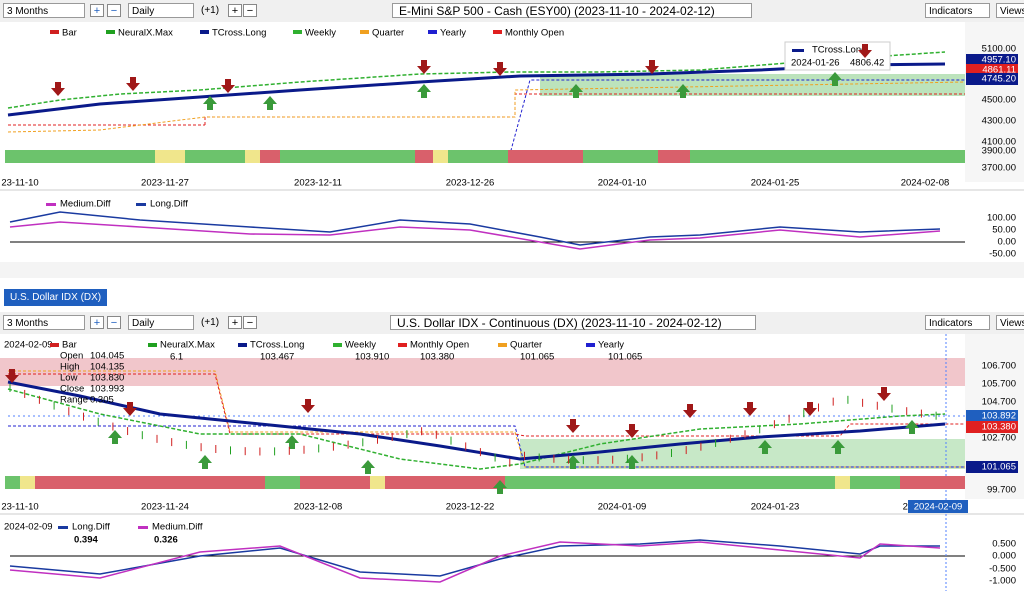 This screenshot has height=591, width=1024. What do you see at coordinates (486, 107) in the screenshot?
I see `quarter` at bounding box center [486, 107].